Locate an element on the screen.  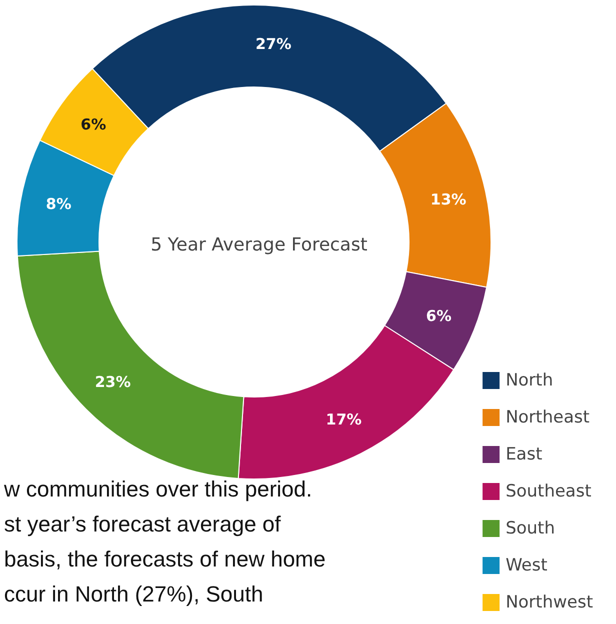
data-label: 27% is located at coordinates (273, 43).